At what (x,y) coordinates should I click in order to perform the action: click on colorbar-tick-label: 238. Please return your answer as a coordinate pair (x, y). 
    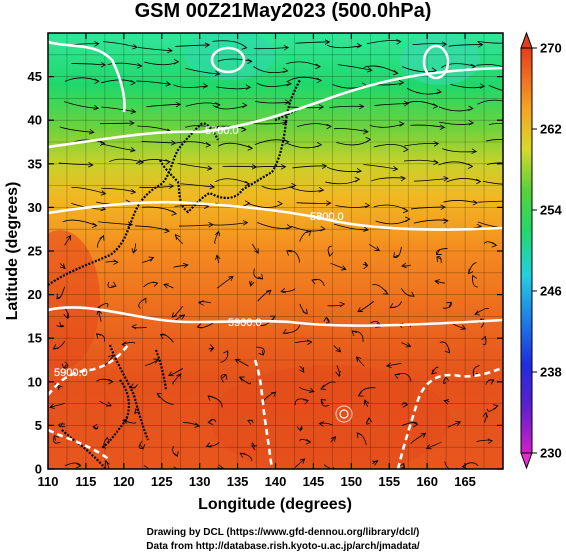
    Looking at the image, I should click on (551, 372).